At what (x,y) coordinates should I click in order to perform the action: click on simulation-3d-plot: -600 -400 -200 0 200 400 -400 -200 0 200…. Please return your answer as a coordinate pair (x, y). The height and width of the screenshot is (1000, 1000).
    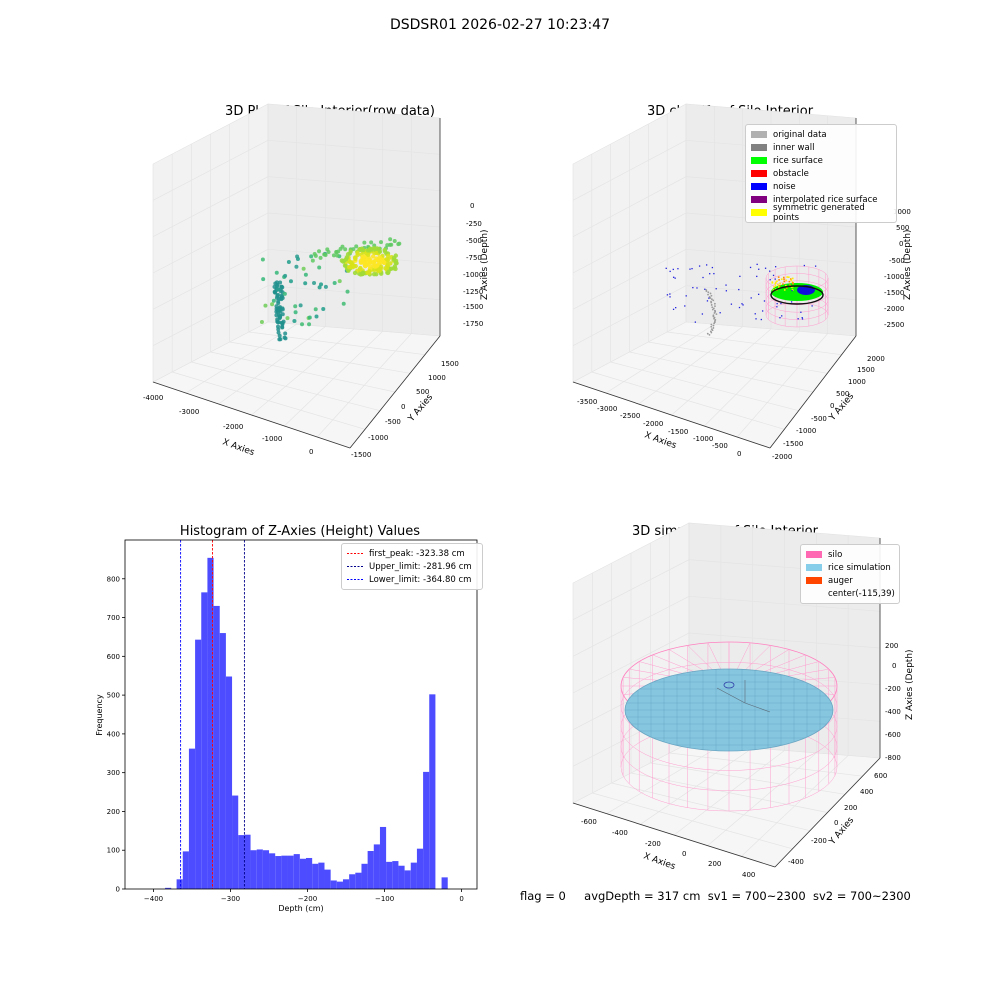
    Looking at the image, I should click on (743, 700).